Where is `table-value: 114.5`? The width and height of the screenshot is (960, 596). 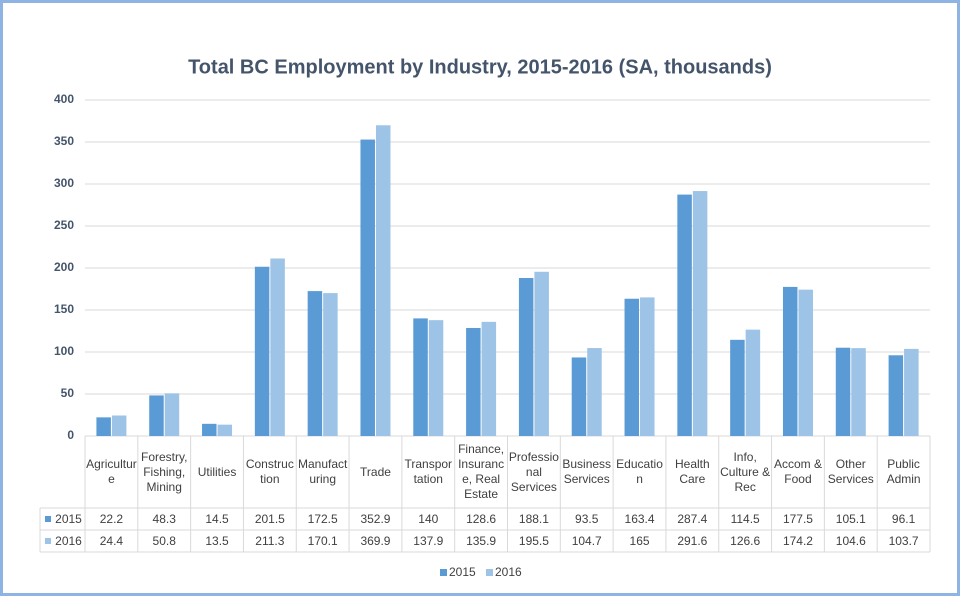
table-value: 114.5 is located at coordinates (745, 518).